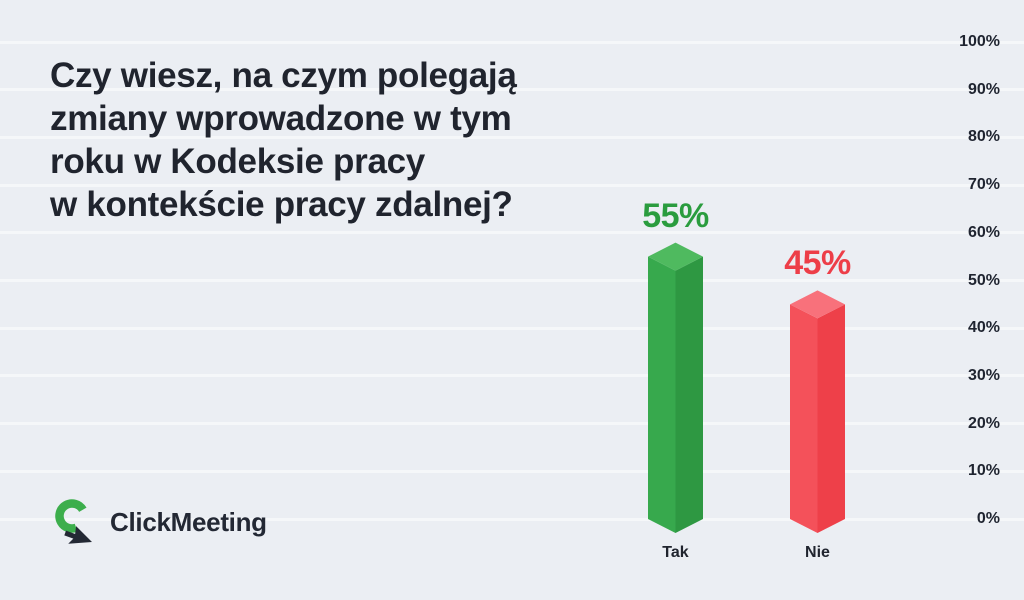 This screenshot has width=1024, height=600. I want to click on category-label-tak: Tak, so click(675, 552).